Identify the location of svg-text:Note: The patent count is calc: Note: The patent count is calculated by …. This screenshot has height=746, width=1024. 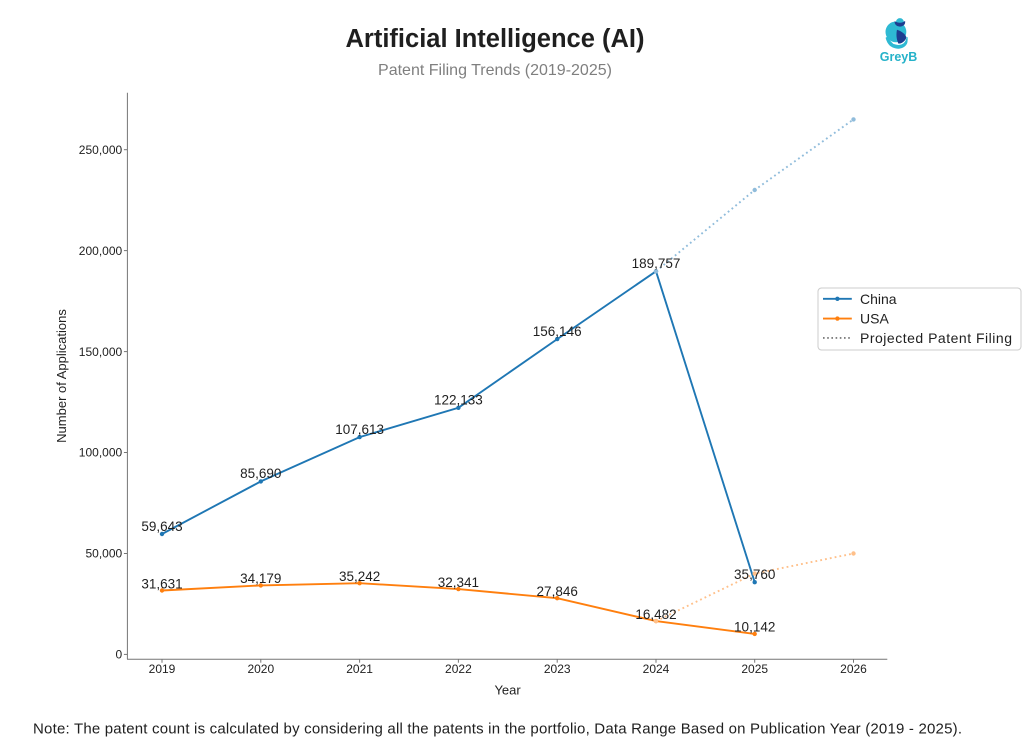
(497, 729).